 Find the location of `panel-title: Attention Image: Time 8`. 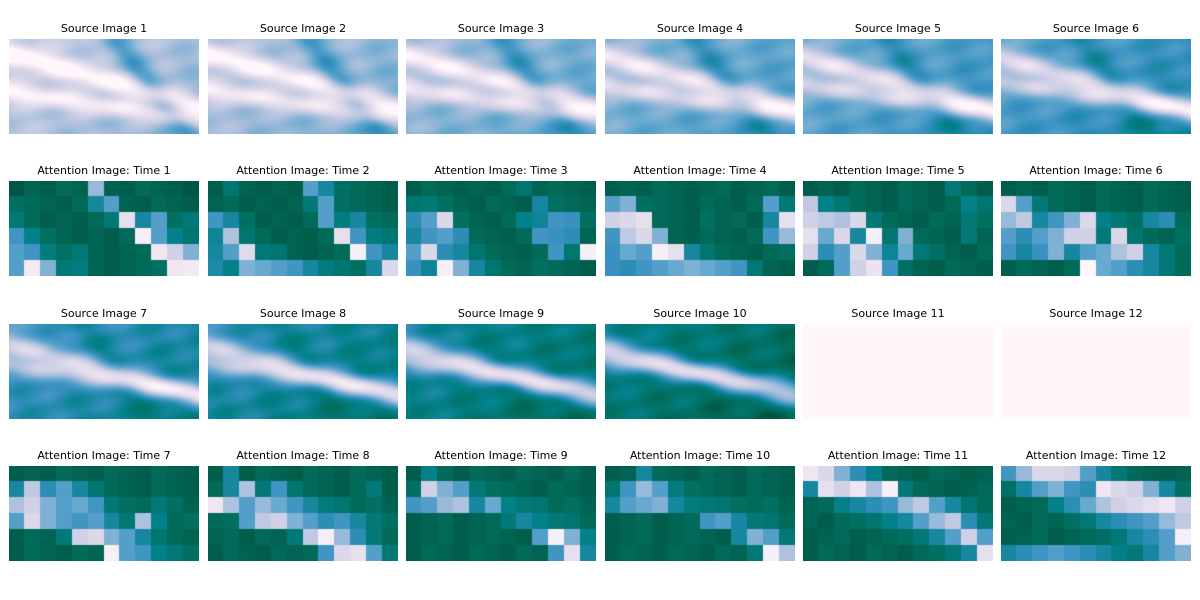

panel-title: Attention Image: Time 8 is located at coordinates (303, 455).